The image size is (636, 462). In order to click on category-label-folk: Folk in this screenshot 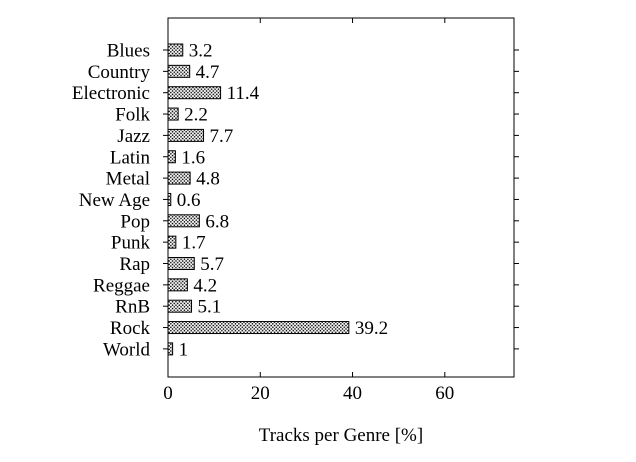, I will do `click(132, 115)`.